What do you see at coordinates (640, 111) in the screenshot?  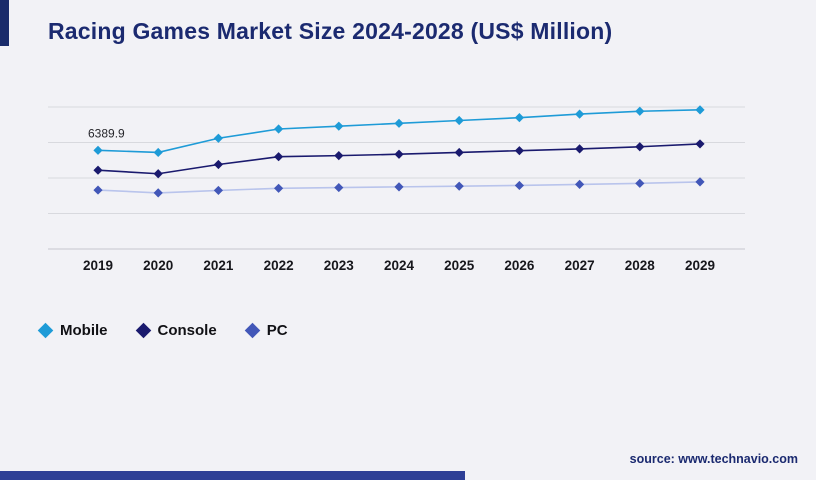 I see `marker-mobile-2028` at bounding box center [640, 111].